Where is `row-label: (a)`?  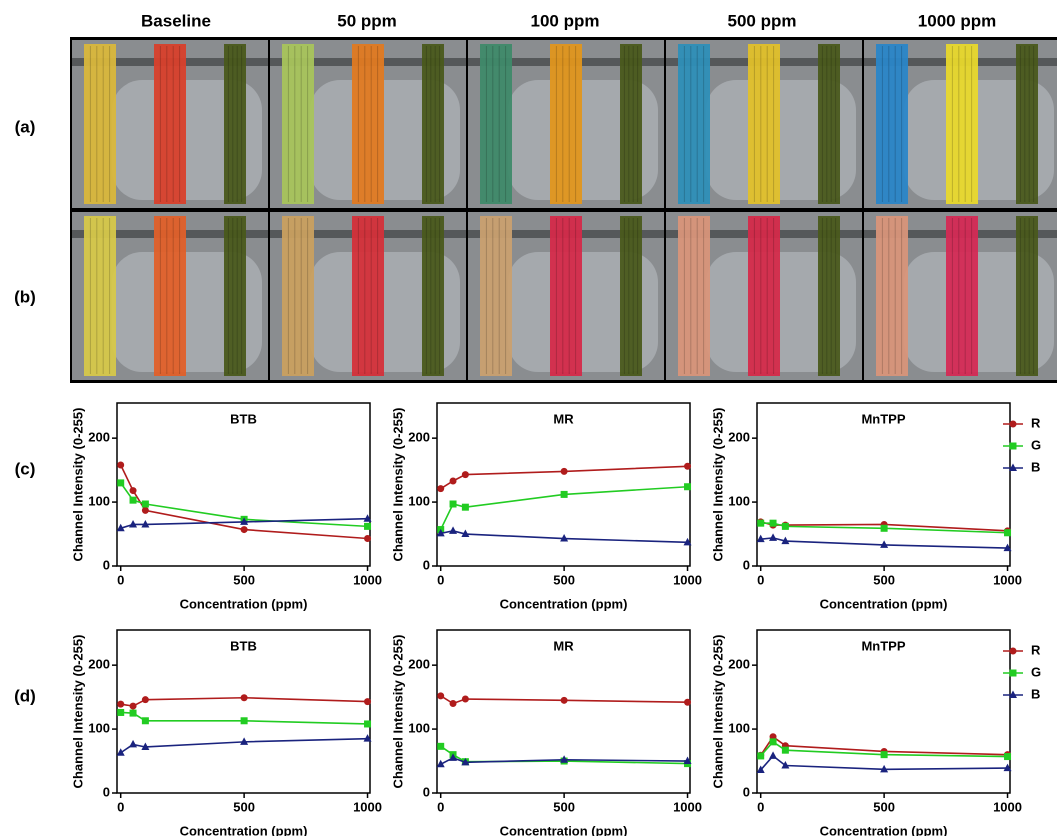
row-label: (a) is located at coordinates (25, 126).